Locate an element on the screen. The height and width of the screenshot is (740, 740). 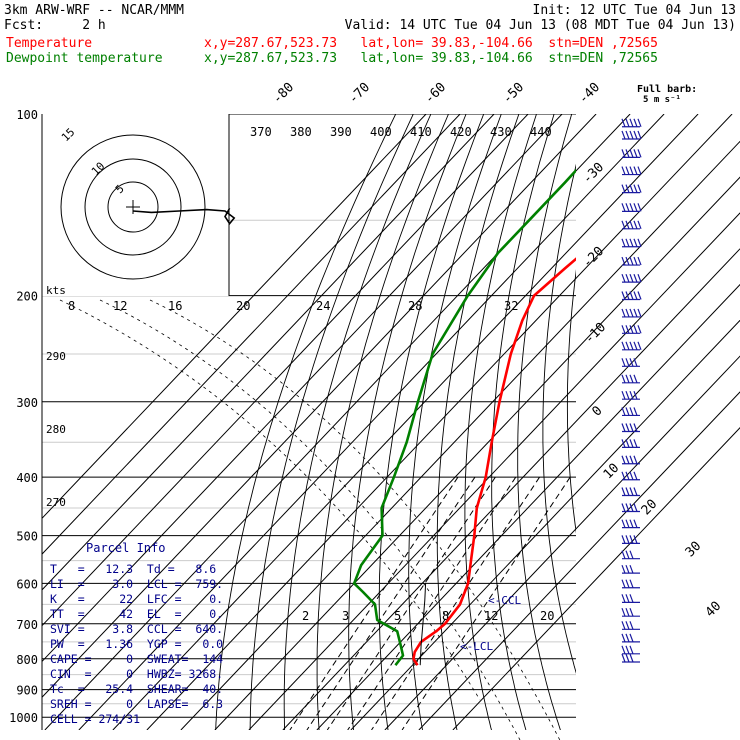
parcel-path is located at coordinates (423, 624).